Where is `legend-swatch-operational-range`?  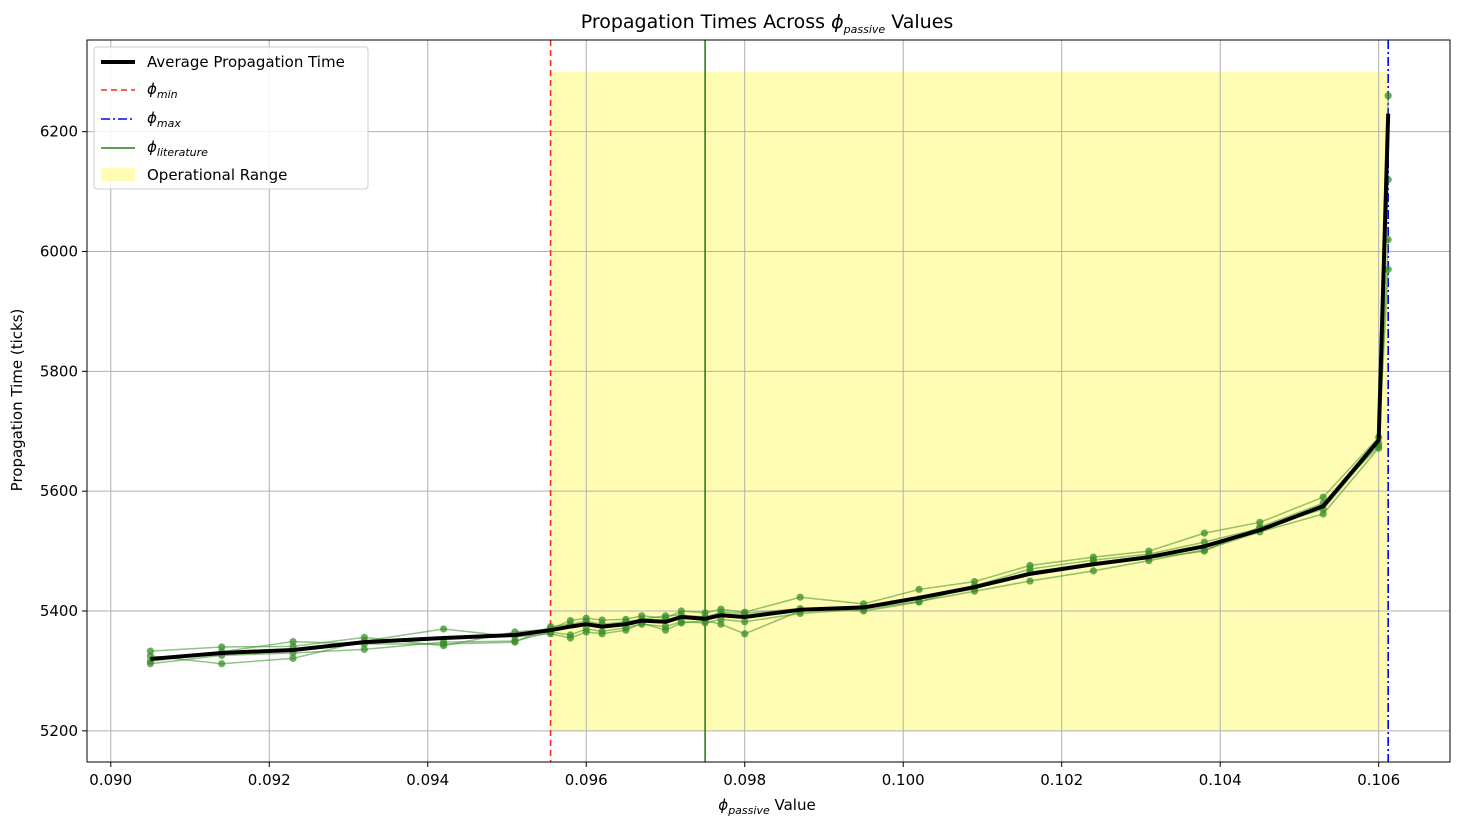 legend-swatch-operational-range is located at coordinates (118, 174).